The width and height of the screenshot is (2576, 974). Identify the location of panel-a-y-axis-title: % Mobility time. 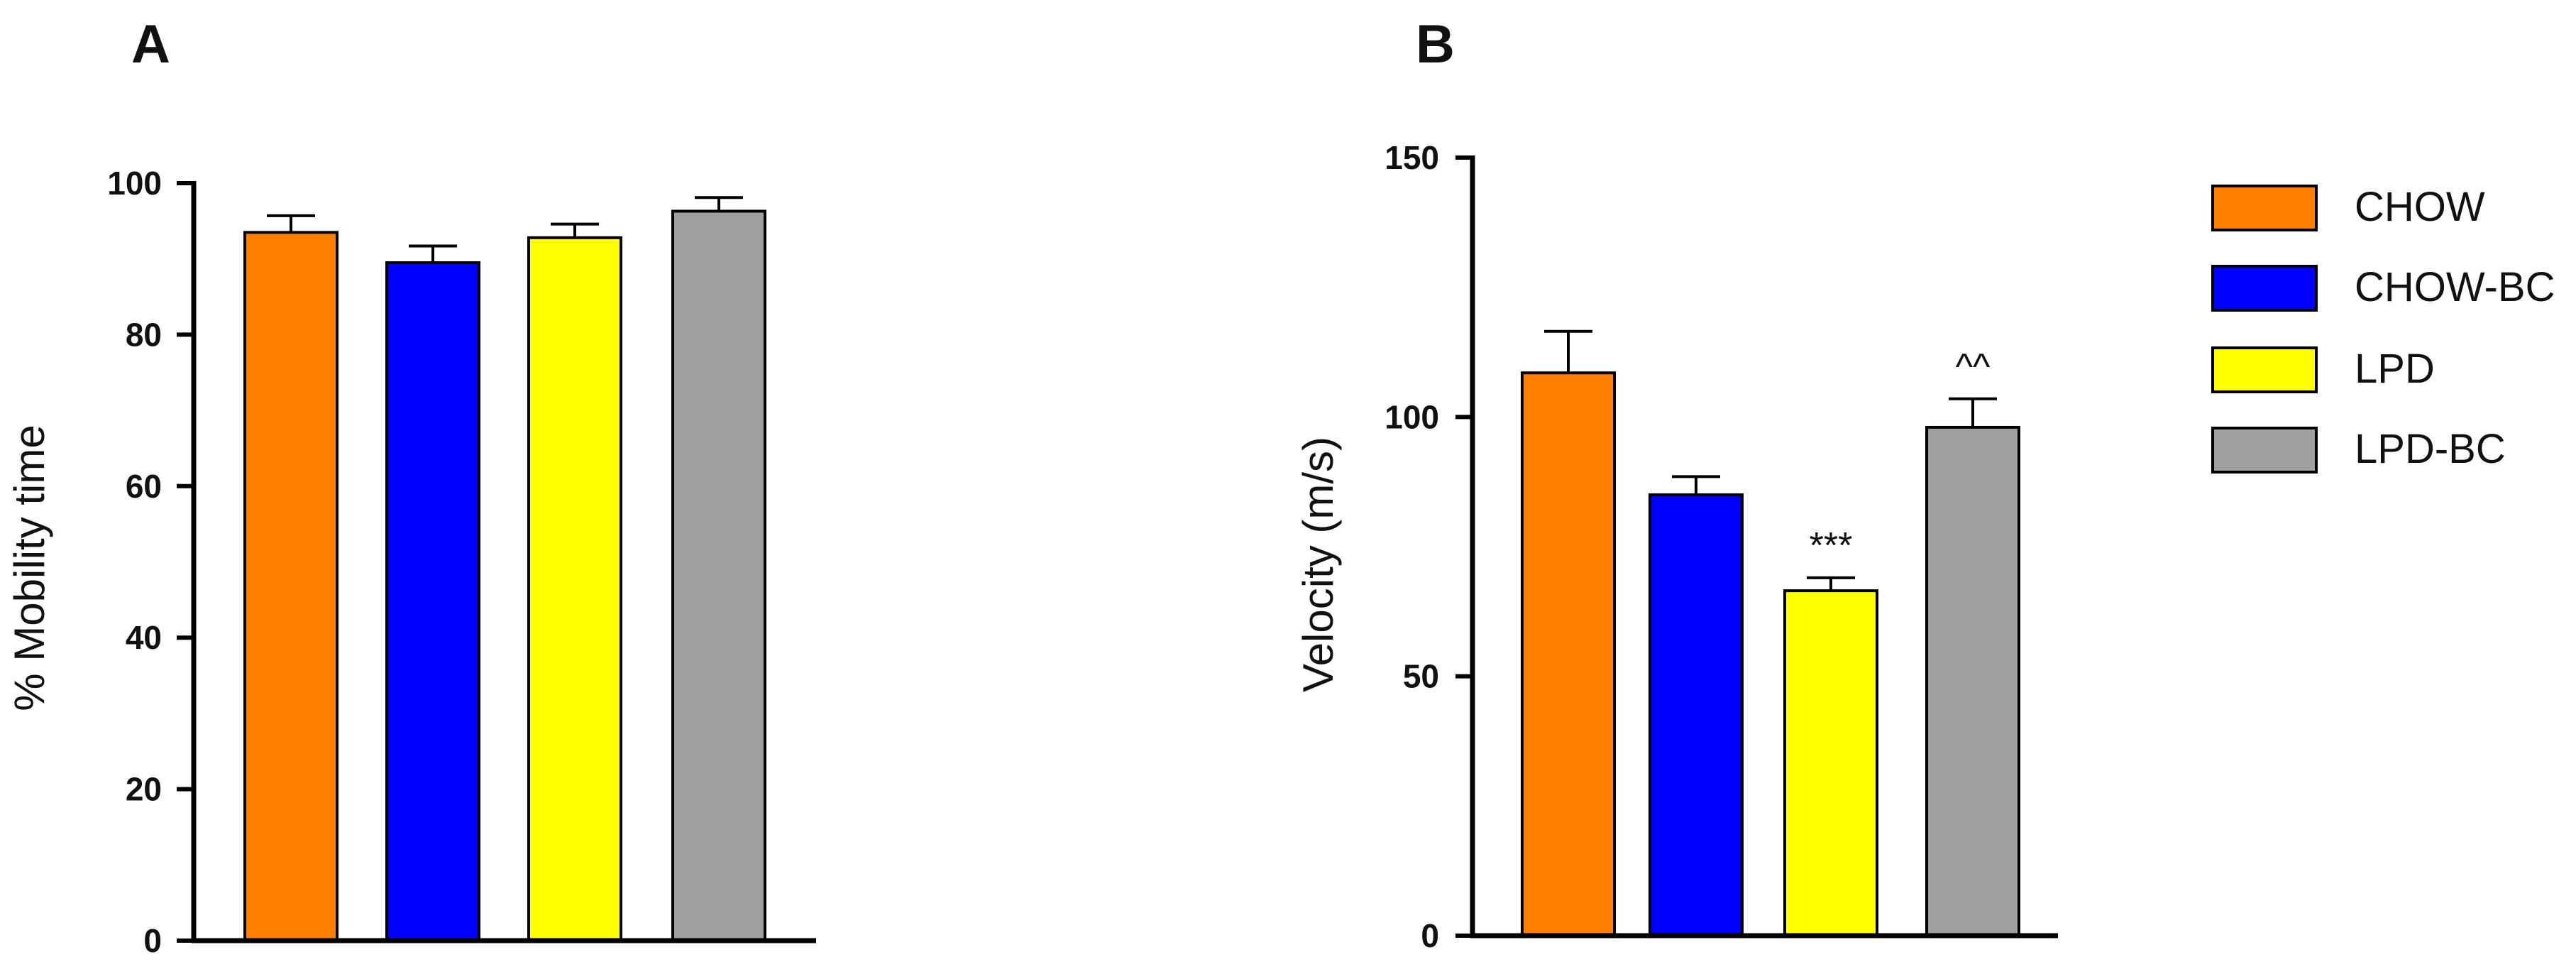
(29, 568).